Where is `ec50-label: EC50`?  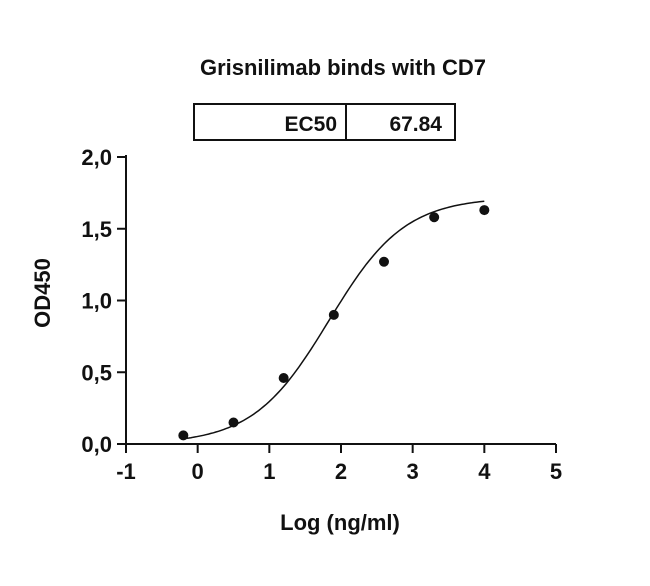
ec50-label: EC50 is located at coordinates (310, 124).